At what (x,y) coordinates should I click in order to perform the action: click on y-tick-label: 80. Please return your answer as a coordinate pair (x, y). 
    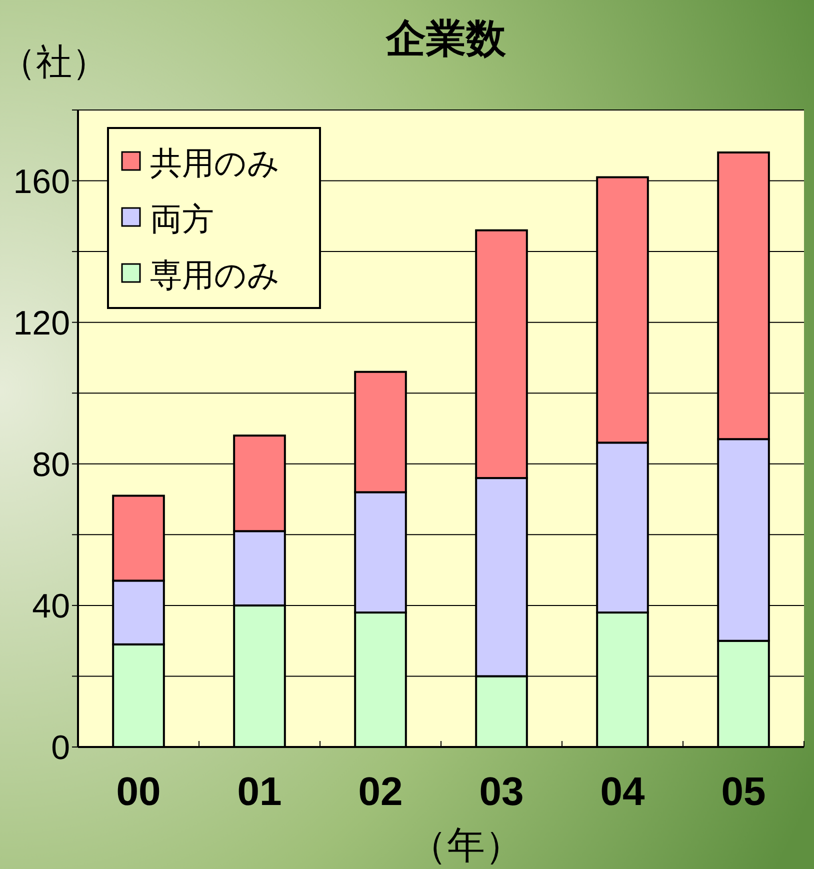
    Looking at the image, I should click on (51, 465).